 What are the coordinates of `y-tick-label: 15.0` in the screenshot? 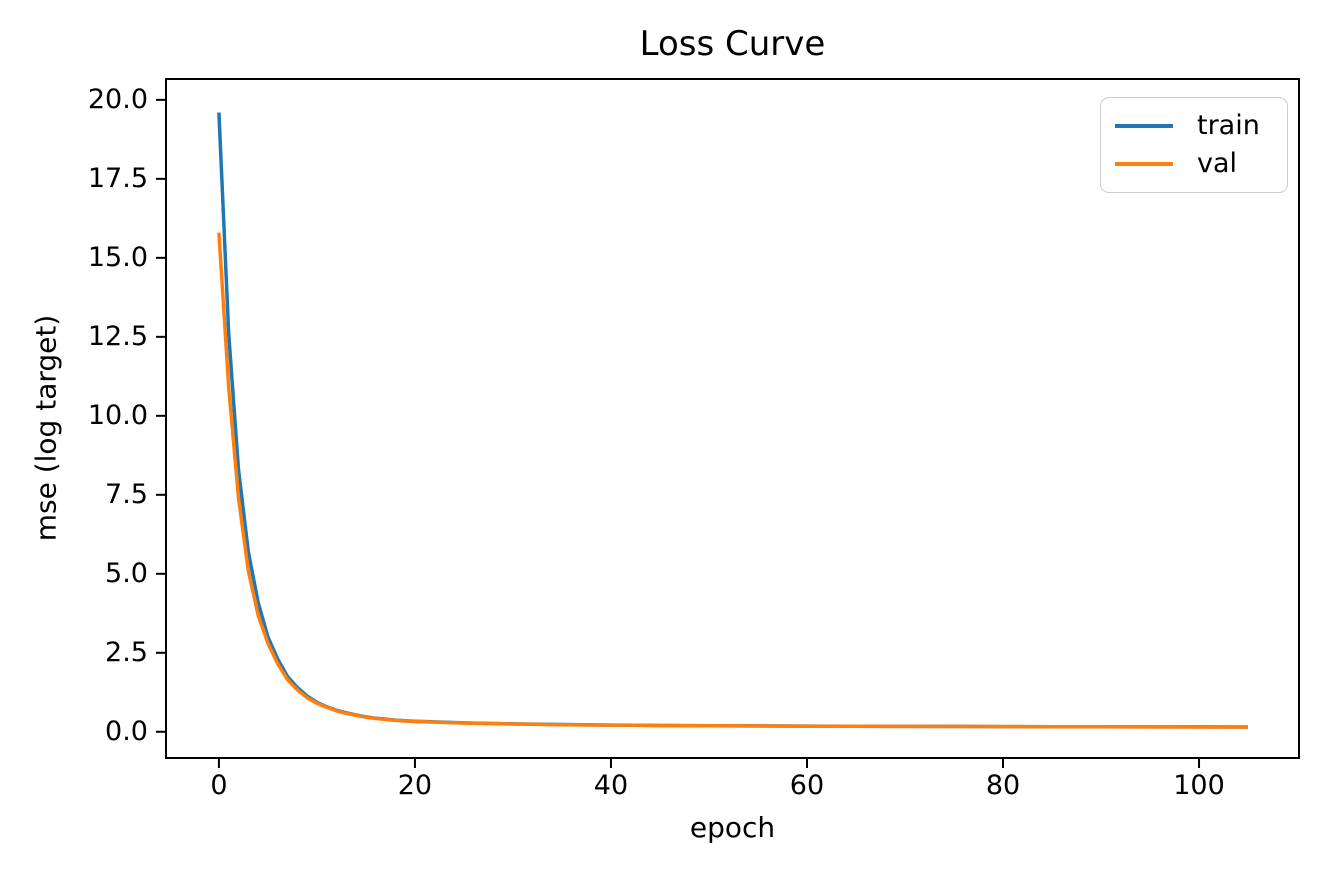 It's located at (117, 257).